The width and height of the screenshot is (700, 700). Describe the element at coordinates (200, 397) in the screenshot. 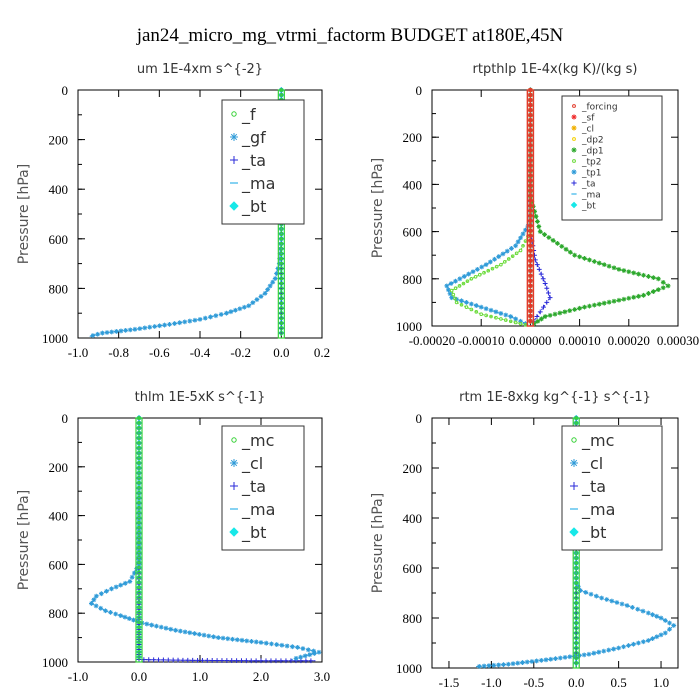

I see `panel-title: thlm 1E-5xK s^{-1}` at that location.